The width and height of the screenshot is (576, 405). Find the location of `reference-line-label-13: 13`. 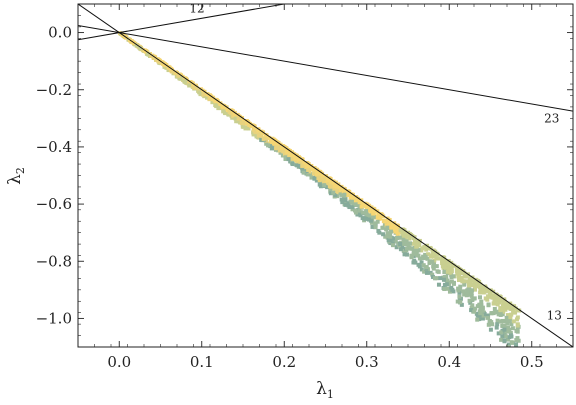

reference-line-label-13: 13 is located at coordinates (554, 316).